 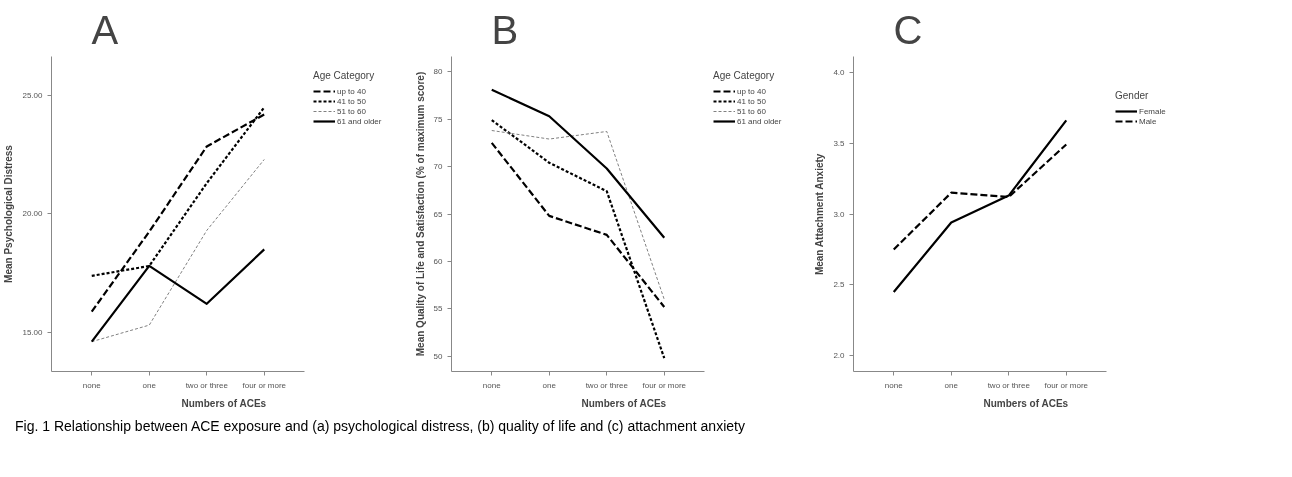 I want to click on y-tick-label: 75, so click(x=438, y=119).